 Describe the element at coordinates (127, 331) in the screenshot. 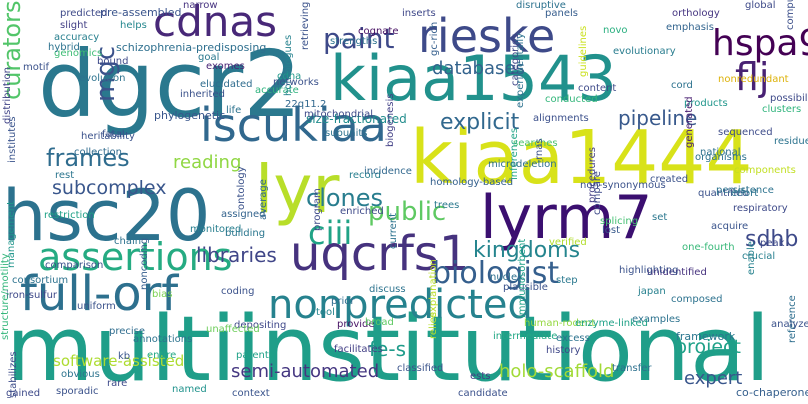

I see `word-precise: precise` at that location.